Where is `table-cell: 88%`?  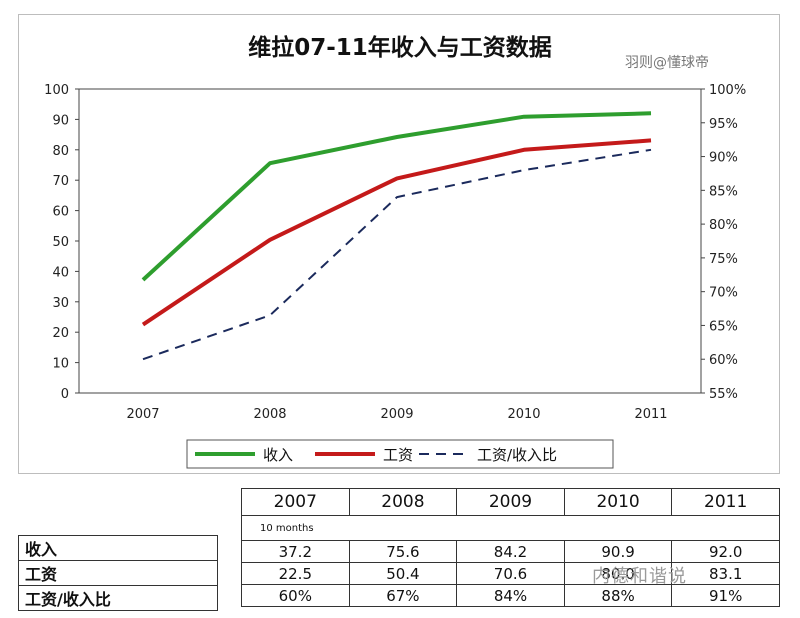
table-cell: 88% is located at coordinates (618, 595).